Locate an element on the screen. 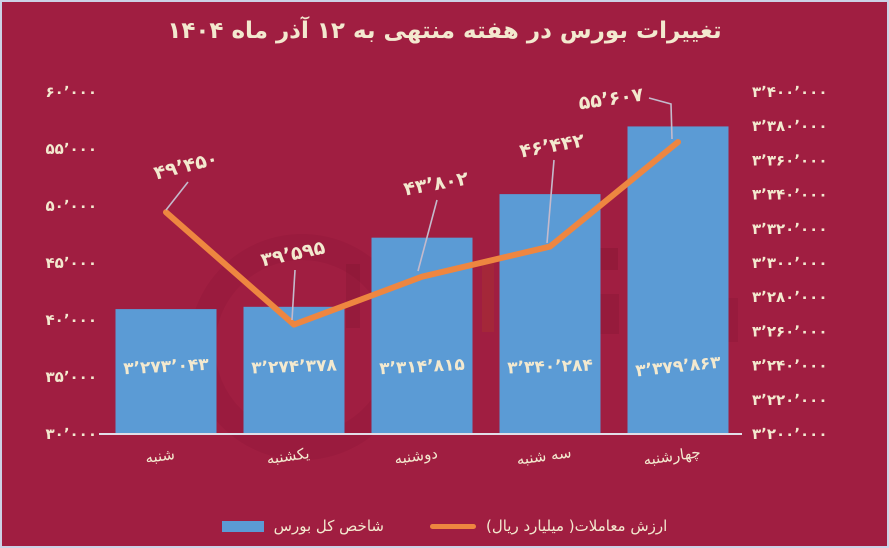 This screenshot has height=548, width=889. legend-item-index: شاخص کل بورس is located at coordinates (302, 526).